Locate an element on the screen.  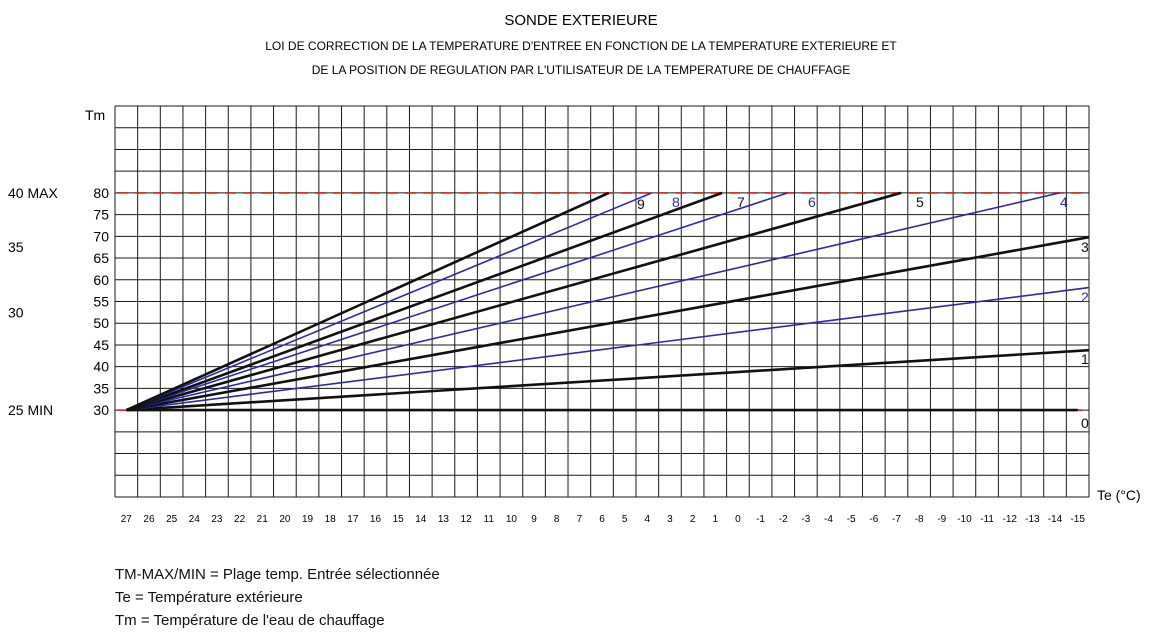
x-tick-label: 1 is located at coordinates (715, 519).